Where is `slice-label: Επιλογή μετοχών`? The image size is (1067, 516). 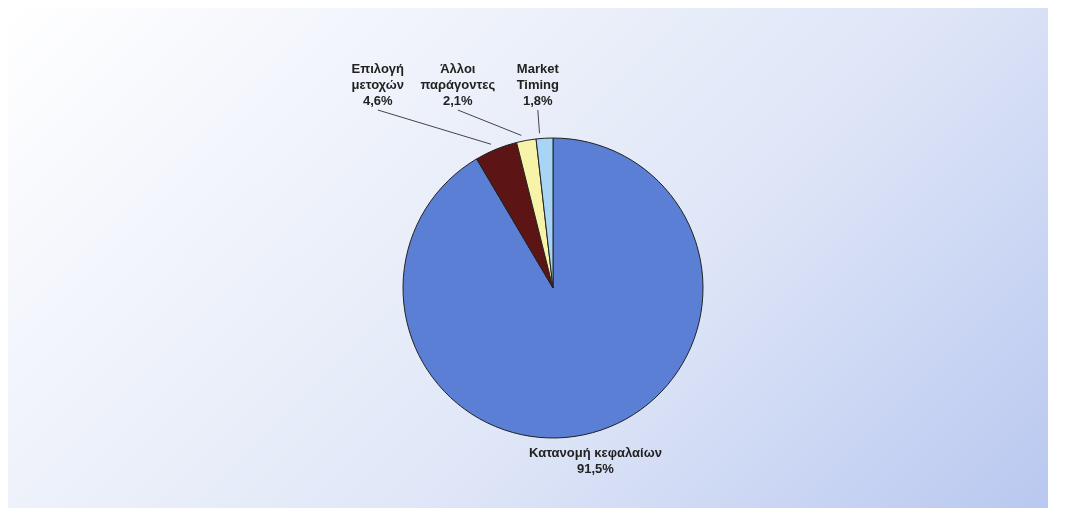
slice-label: Επιλογή μετοχών is located at coordinates (378, 76).